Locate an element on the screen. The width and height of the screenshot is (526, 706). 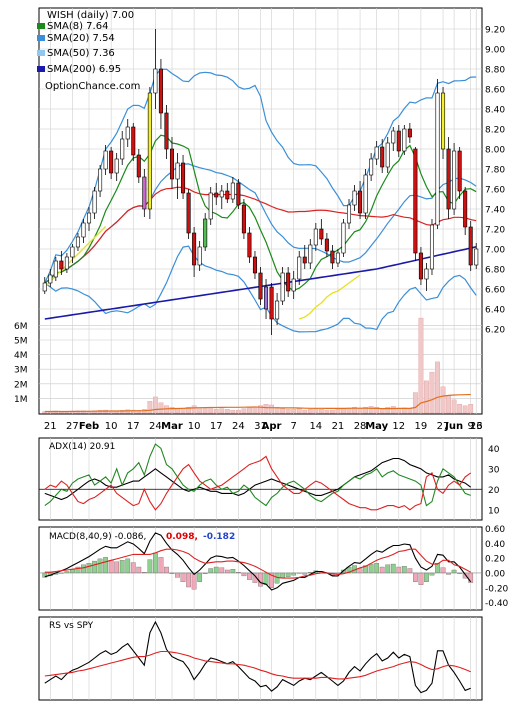
x-tick-label: 24 is located at coordinates (155, 426).